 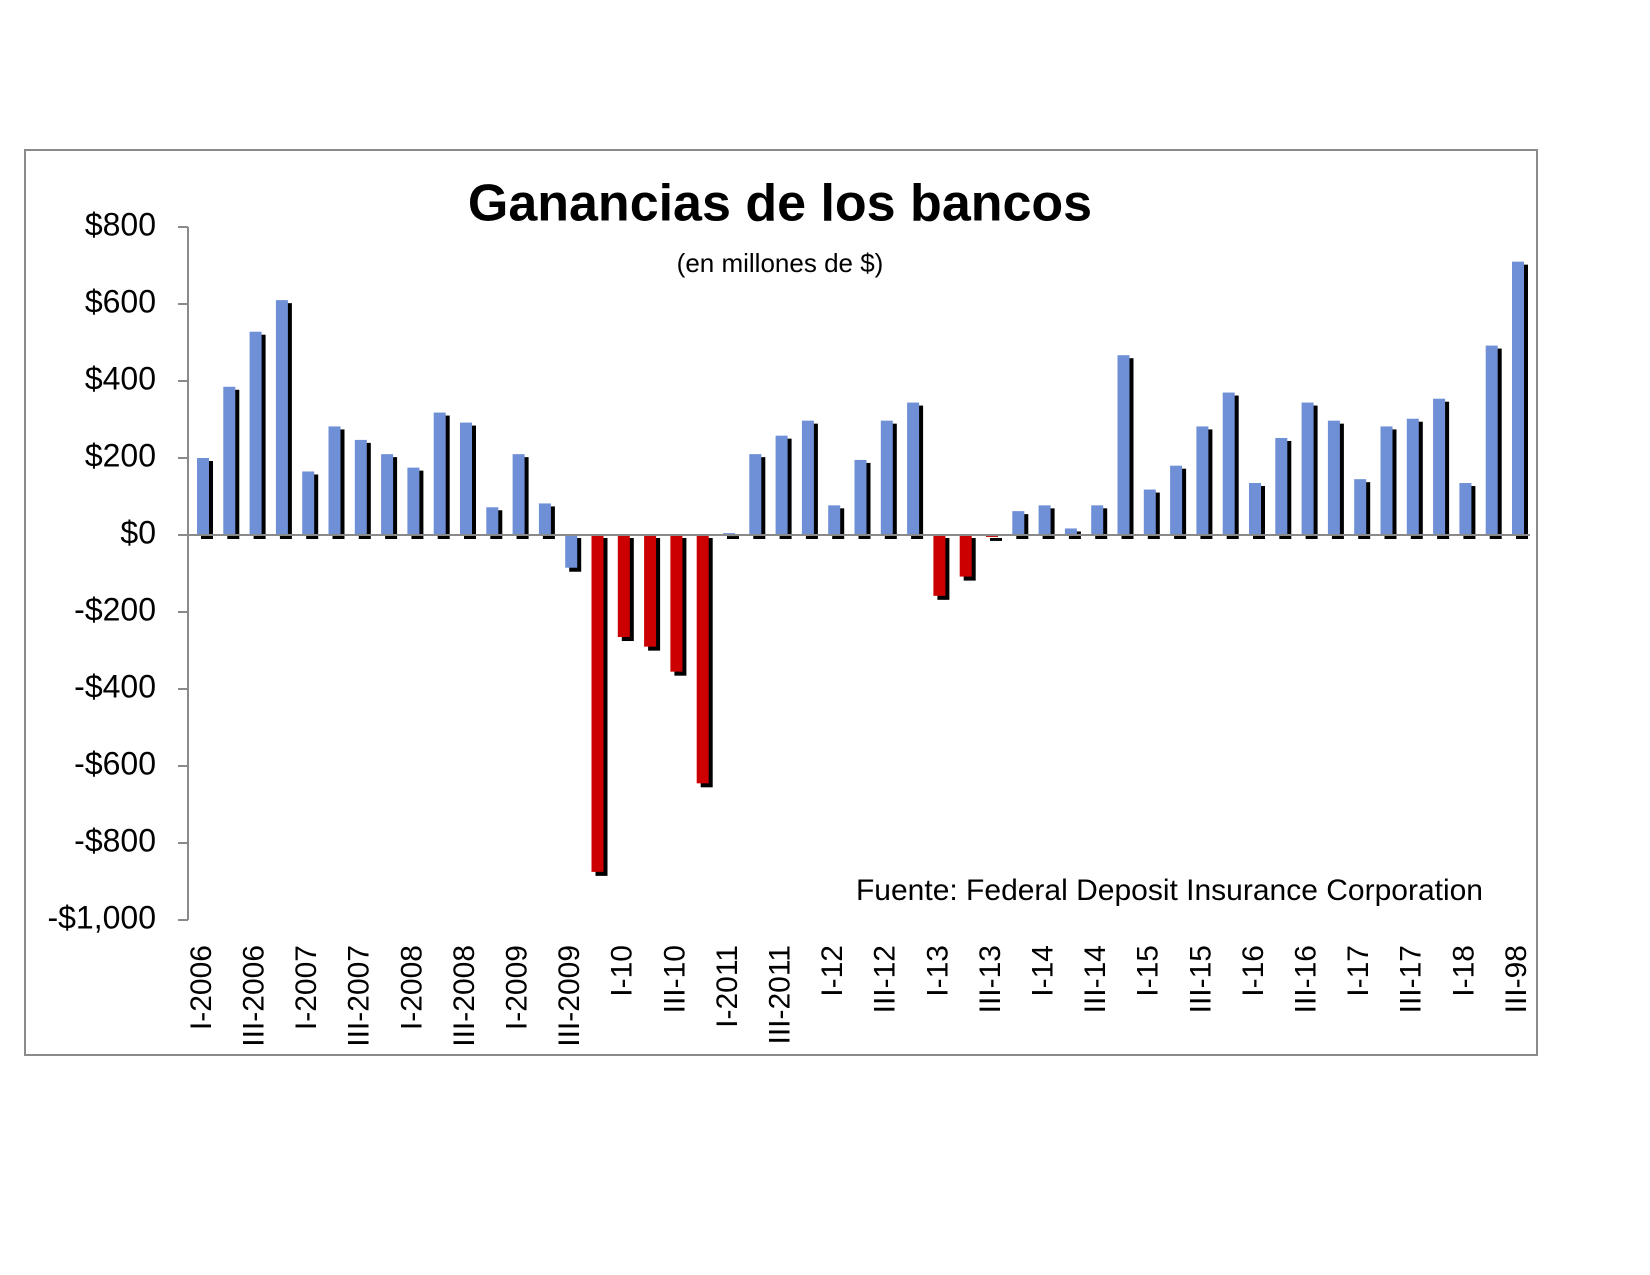 What do you see at coordinates (1095, 979) in the screenshot?
I see `x-tick-label: III-14` at bounding box center [1095, 979].